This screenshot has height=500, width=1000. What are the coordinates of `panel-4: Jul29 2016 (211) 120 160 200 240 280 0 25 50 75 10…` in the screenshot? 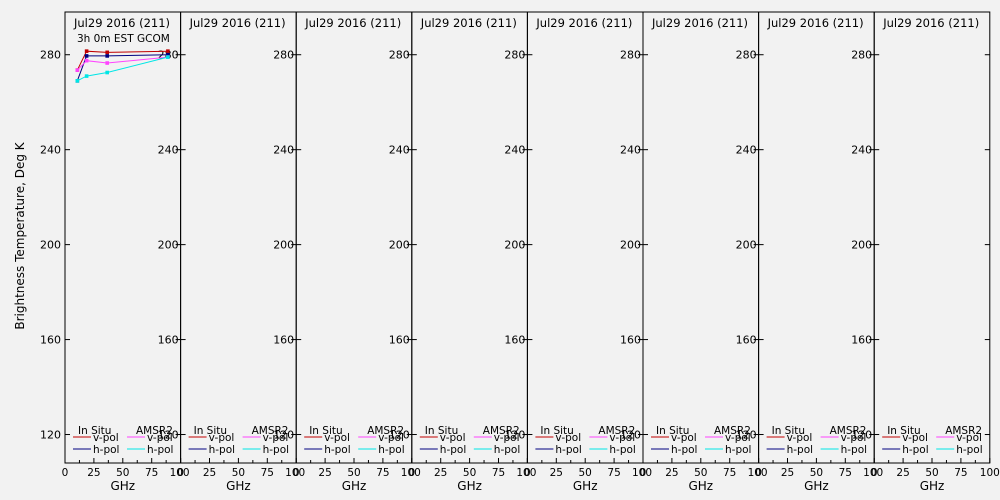 It's located at (472, 252).